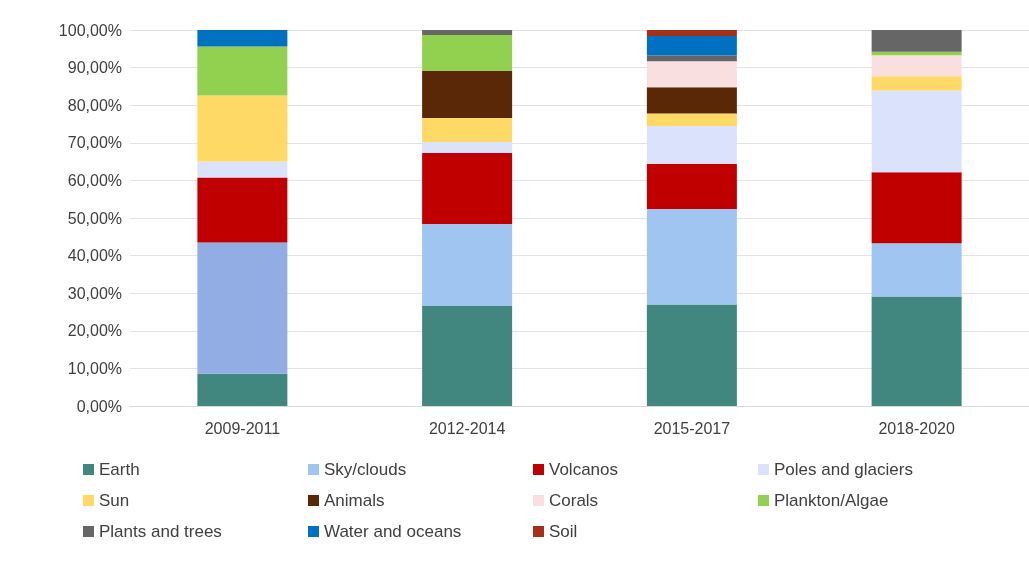 The height and width of the screenshot is (564, 1029). What do you see at coordinates (843, 469) in the screenshot?
I see `legend-label: Poles and glaciers` at bounding box center [843, 469].